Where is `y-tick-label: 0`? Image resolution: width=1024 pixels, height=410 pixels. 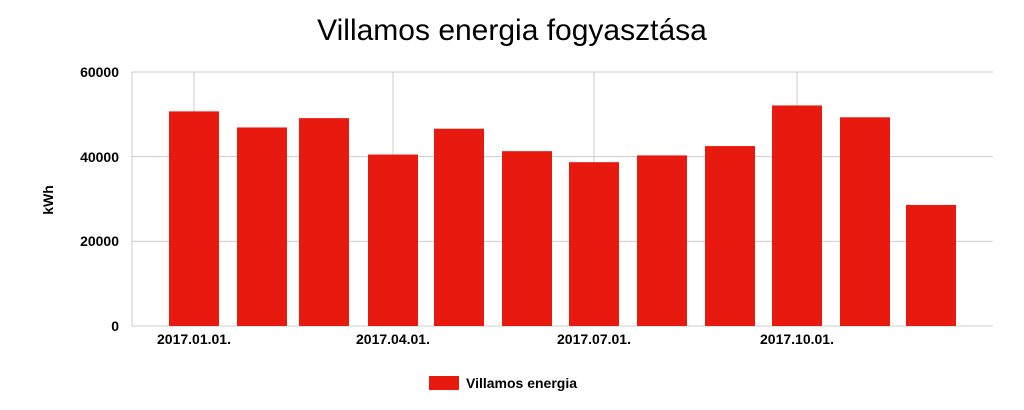
y-tick-label: 0 is located at coordinates (115, 326).